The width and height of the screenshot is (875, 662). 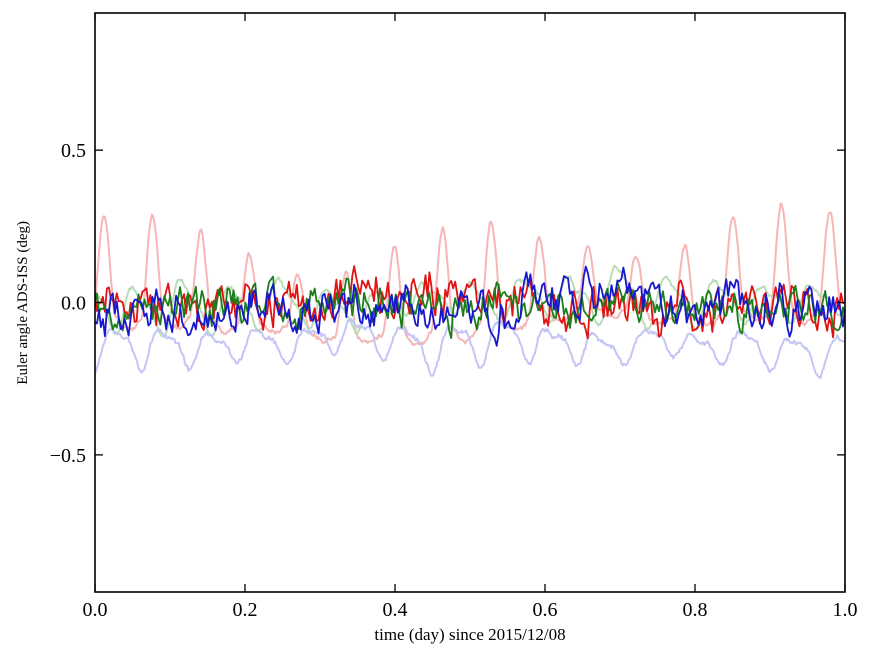 What do you see at coordinates (470, 634) in the screenshot?
I see `x-axis-label: time (day) since 2015/12/08` at bounding box center [470, 634].